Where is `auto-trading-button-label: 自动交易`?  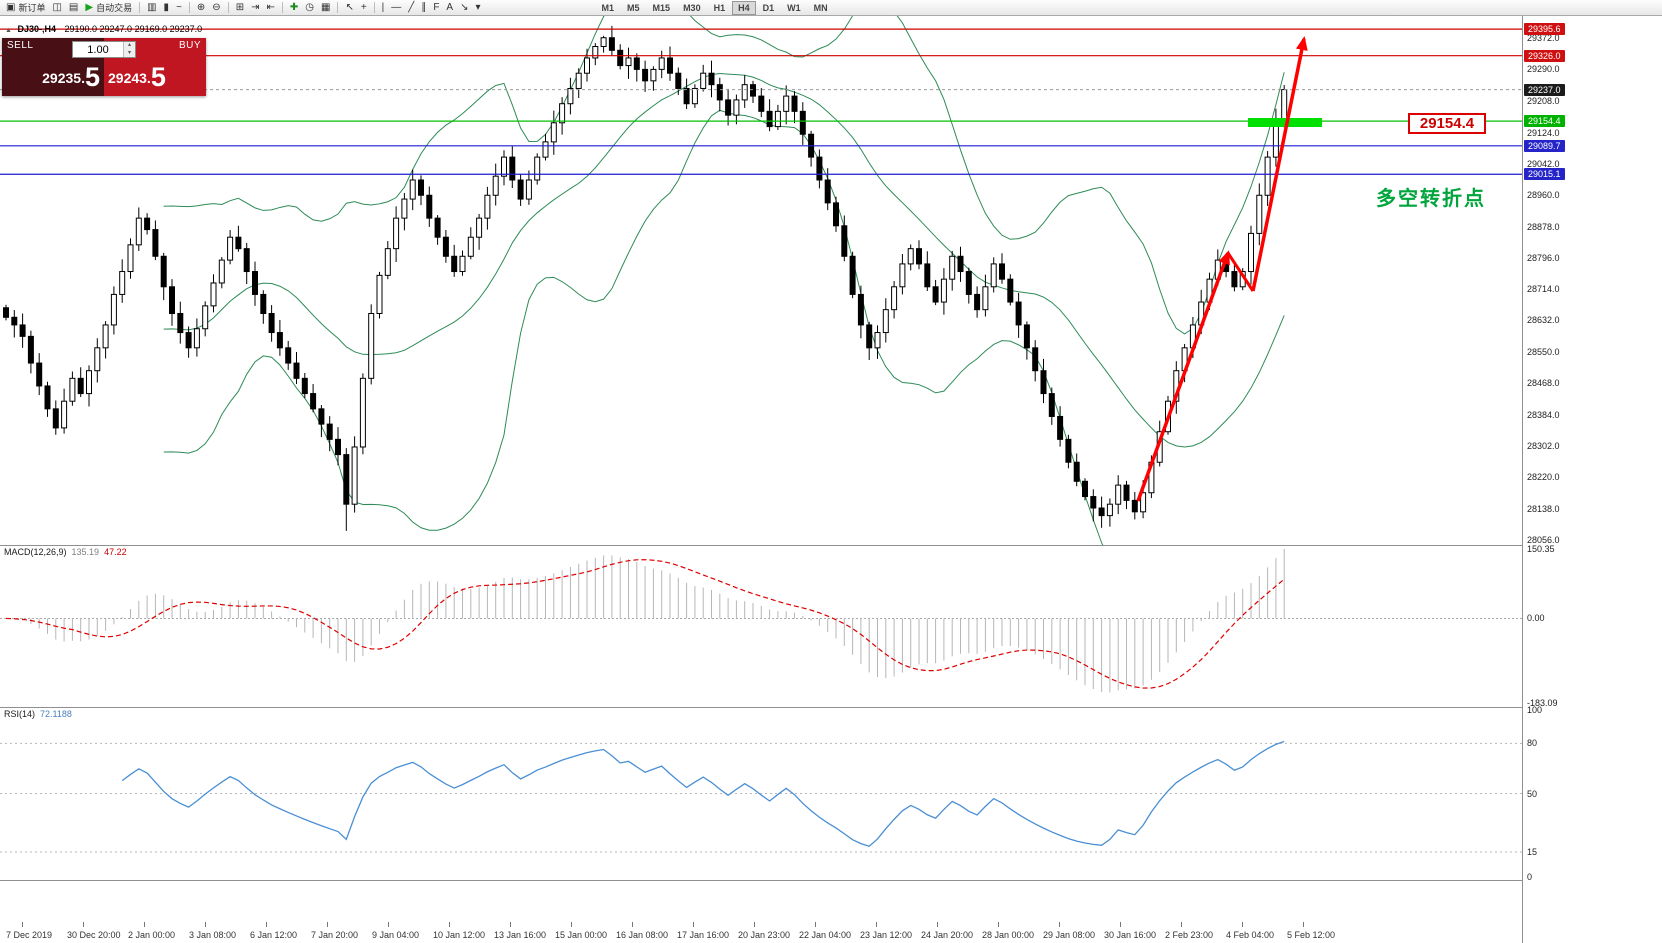 auto-trading-button-label: 自动交易 is located at coordinates (114, 8).